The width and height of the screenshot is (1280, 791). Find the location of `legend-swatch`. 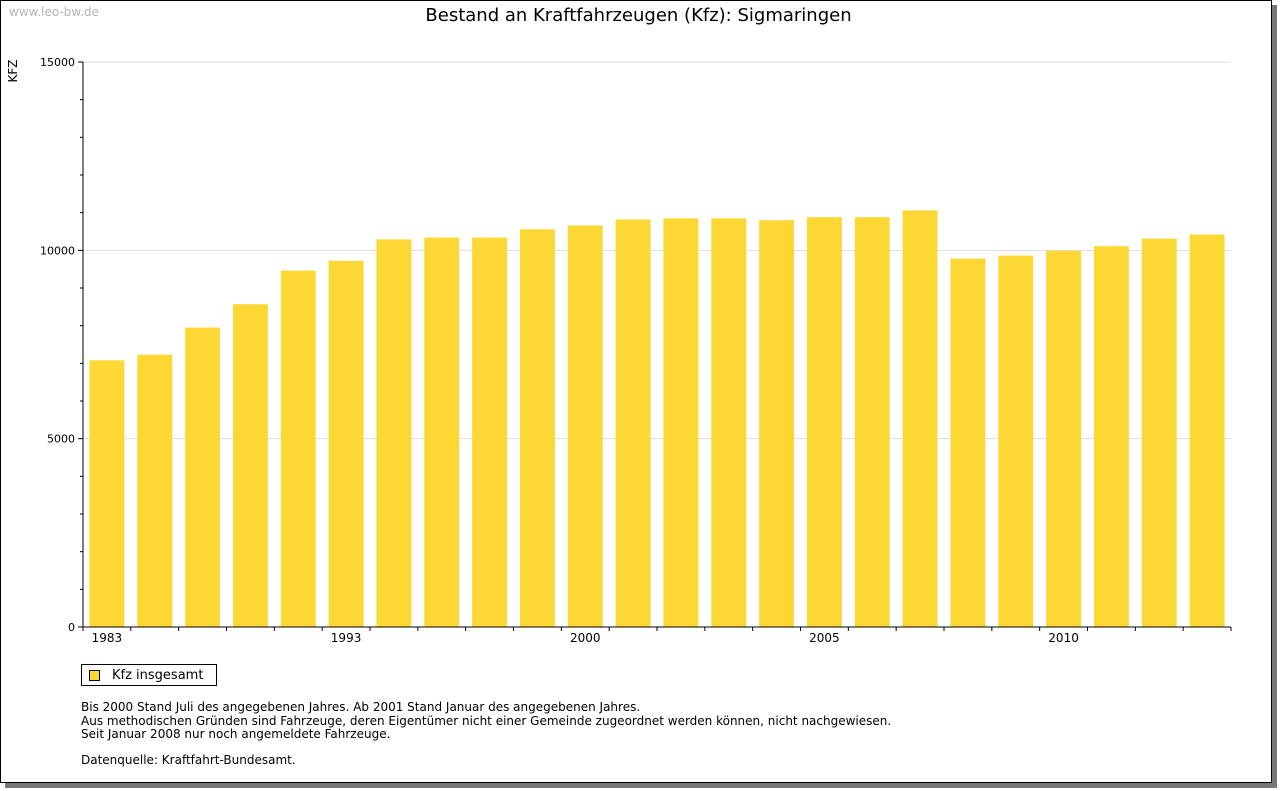

legend-swatch is located at coordinates (94, 675).